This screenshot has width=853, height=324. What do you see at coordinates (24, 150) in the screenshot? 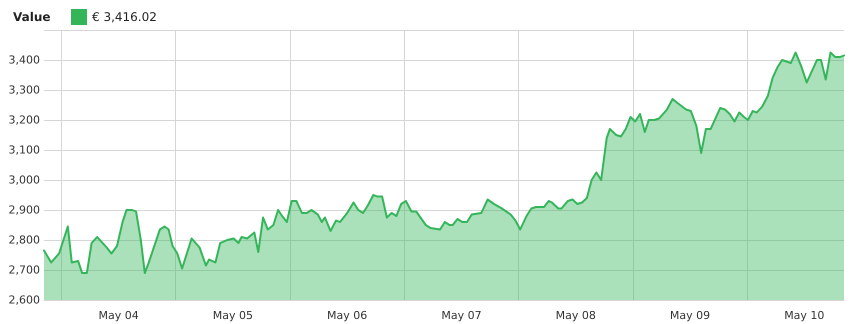
I see `y-tick-label: 3,100` at bounding box center [24, 150].